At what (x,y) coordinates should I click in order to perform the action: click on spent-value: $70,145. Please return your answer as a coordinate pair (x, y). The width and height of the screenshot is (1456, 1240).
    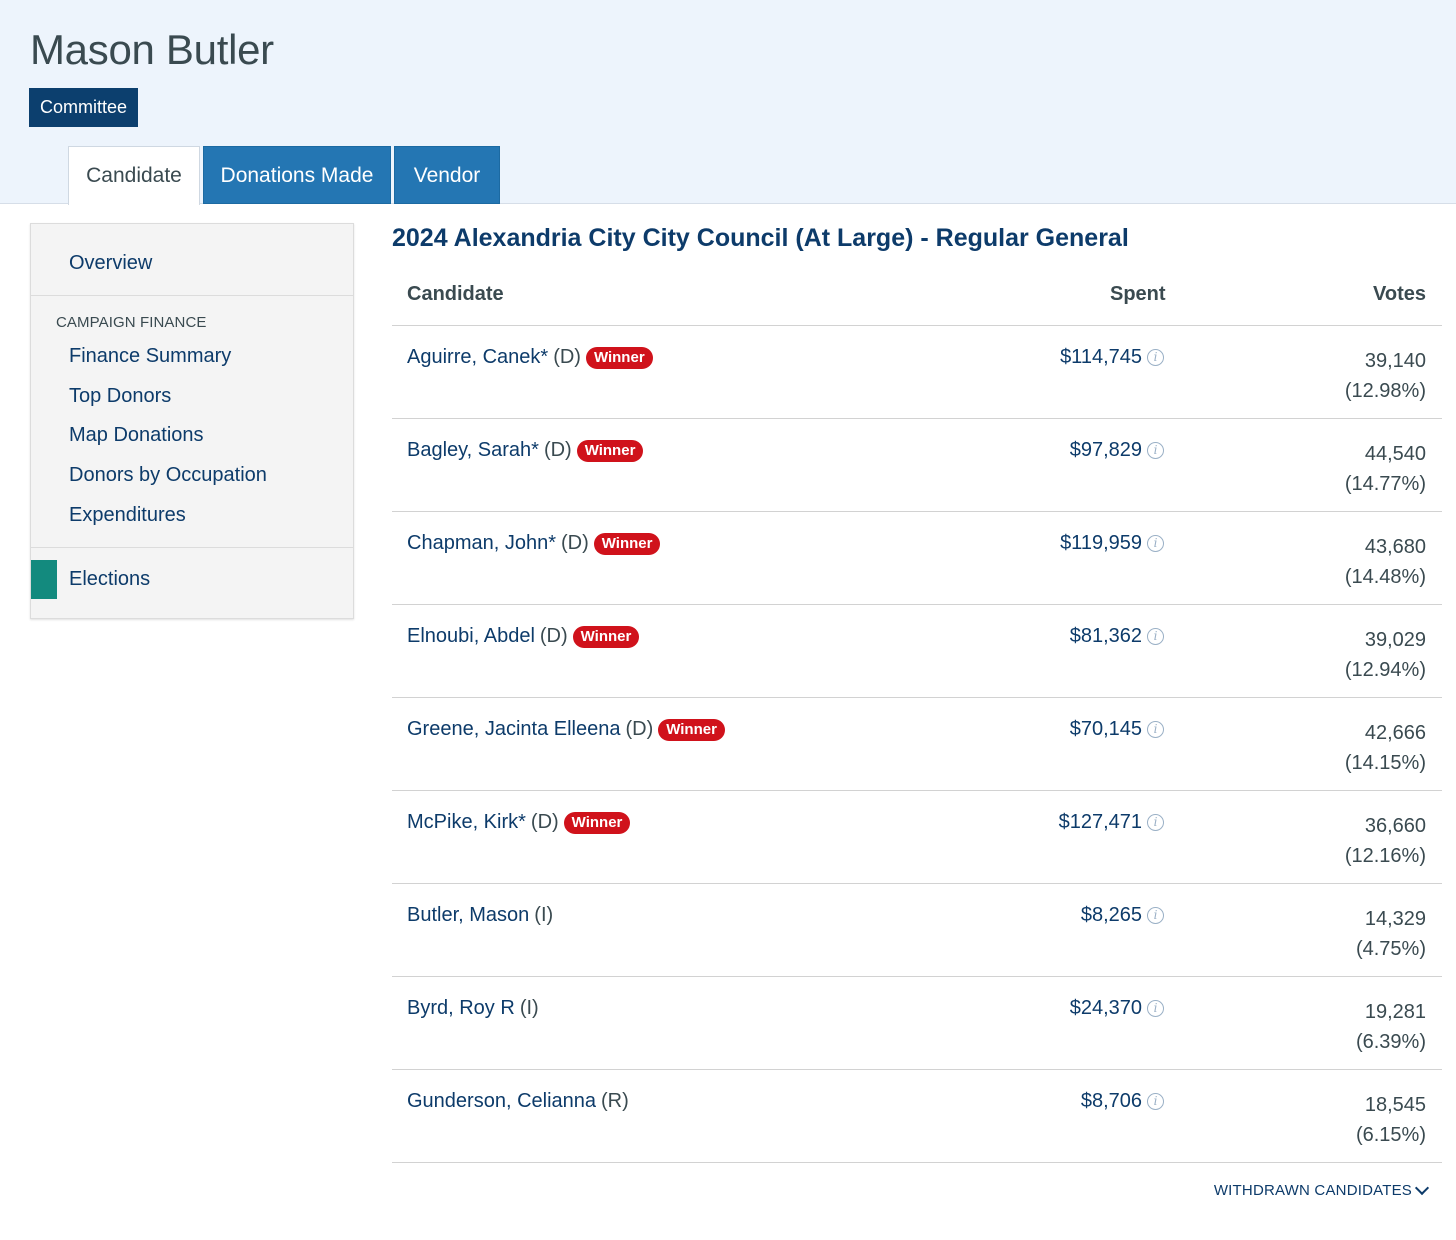
    Looking at the image, I should click on (1105, 729).